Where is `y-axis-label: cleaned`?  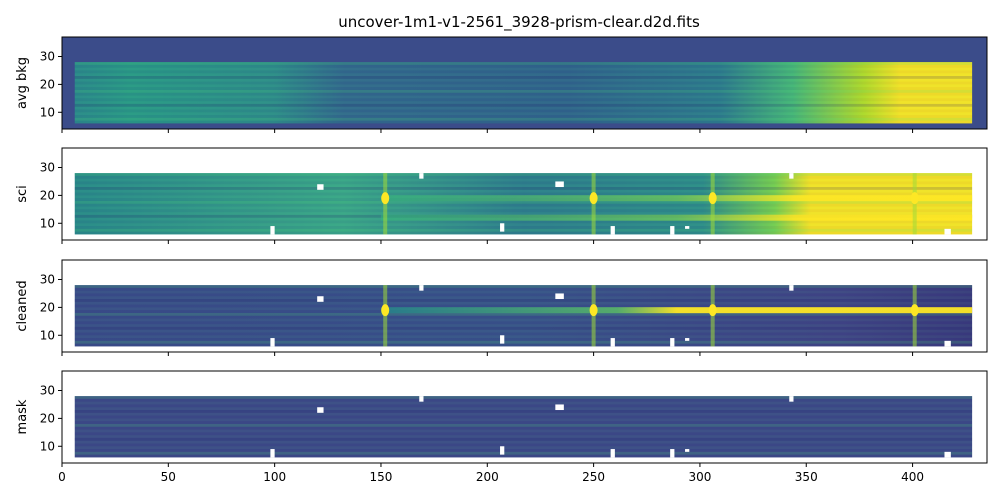 y-axis-label: cleaned is located at coordinates (22, 305).